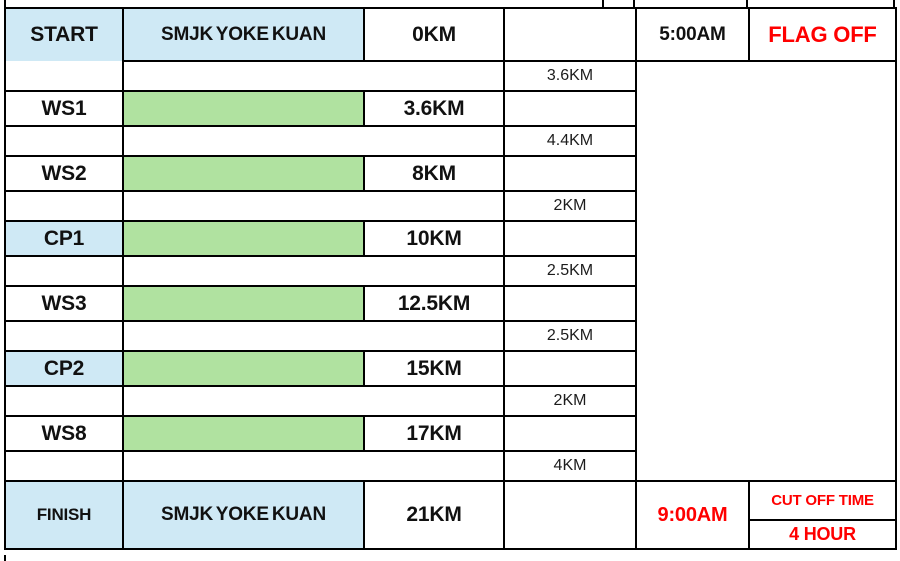  I want to click on finish-location-cell: SMJK YOKE KUAN, so click(243, 515).